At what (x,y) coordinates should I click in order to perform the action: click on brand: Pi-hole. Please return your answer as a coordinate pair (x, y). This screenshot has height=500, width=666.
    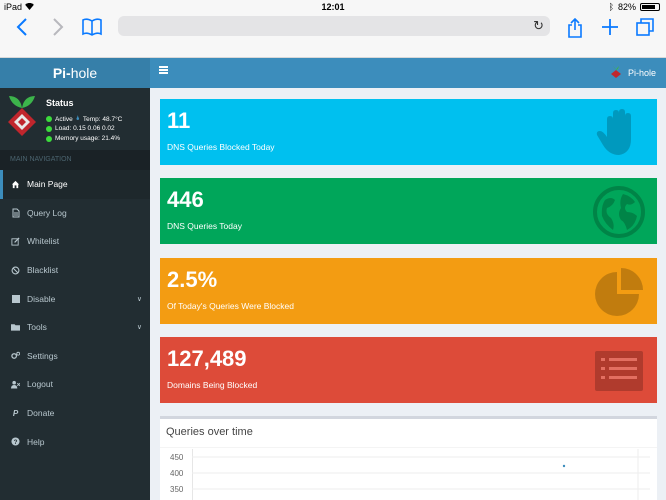
    Looking at the image, I should click on (633, 73).